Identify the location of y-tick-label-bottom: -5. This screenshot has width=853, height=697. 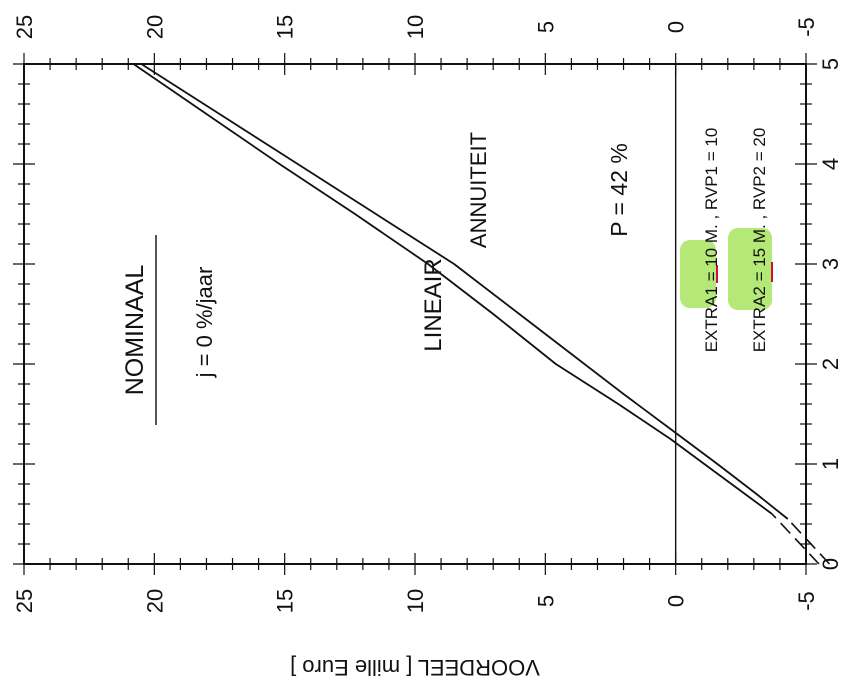
(806, 601).